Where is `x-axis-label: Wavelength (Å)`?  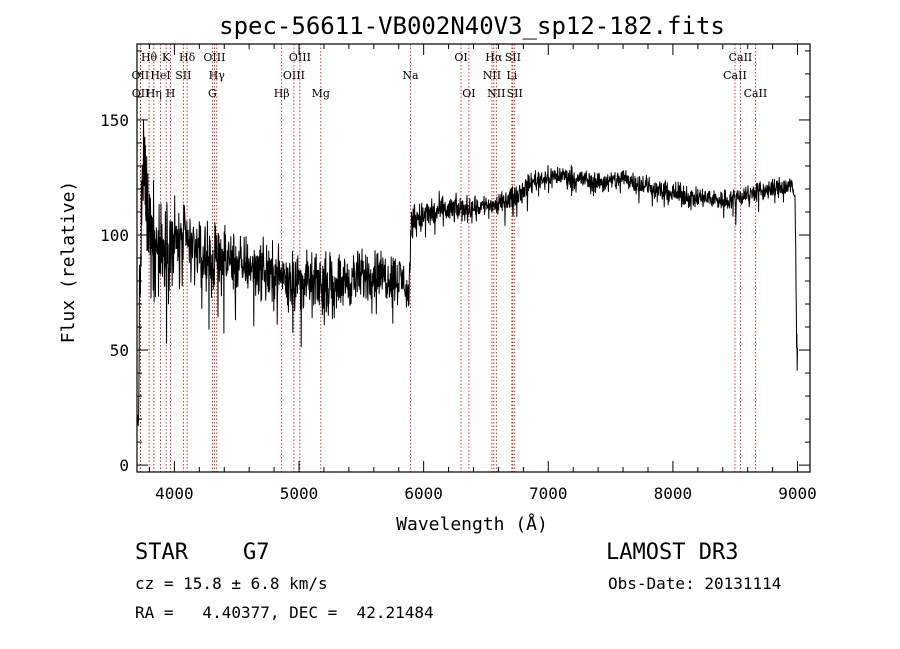 x-axis-label: Wavelength (Å) is located at coordinates (472, 524).